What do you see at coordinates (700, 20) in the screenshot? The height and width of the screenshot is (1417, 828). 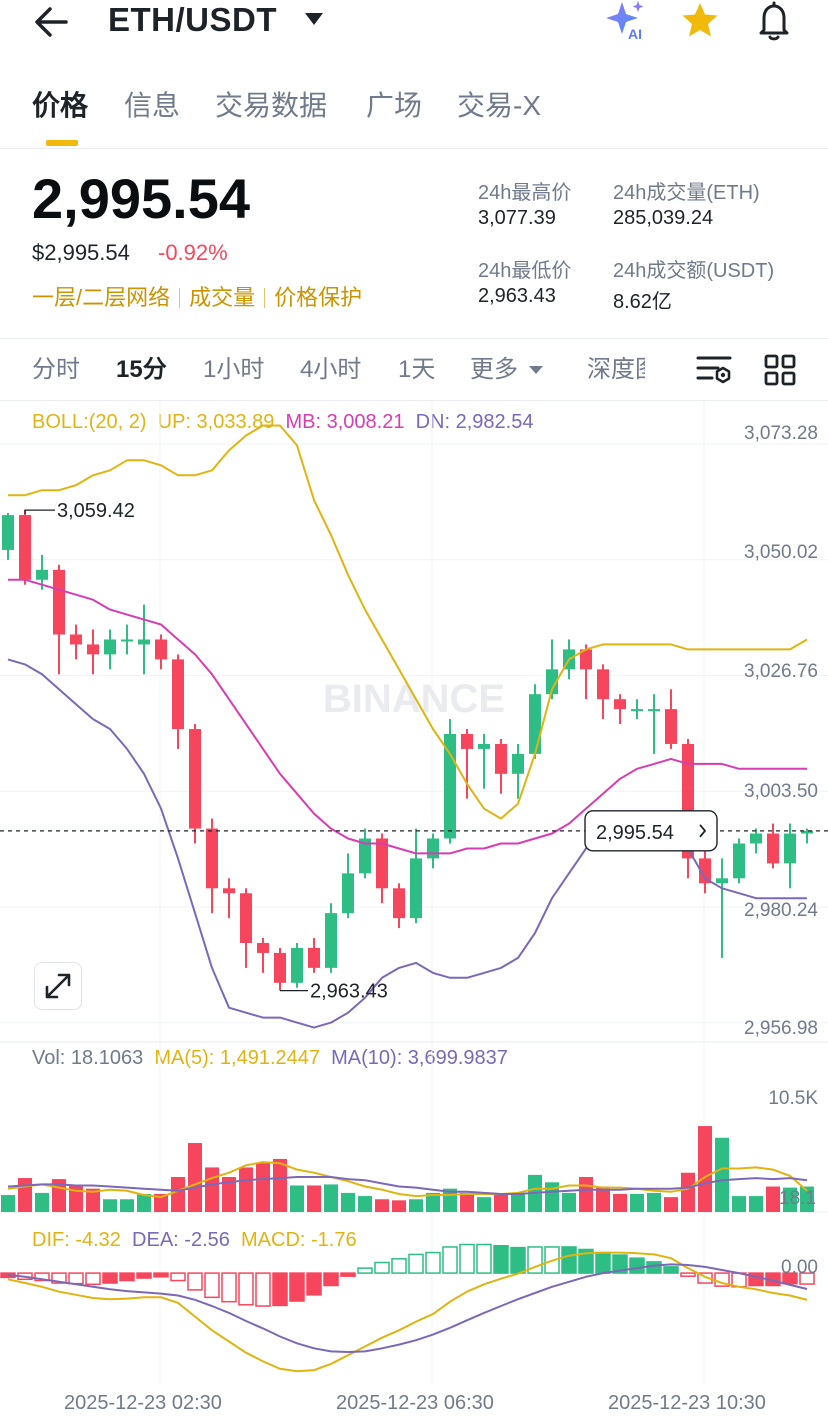 I see `favorite-star-icon` at bounding box center [700, 20].